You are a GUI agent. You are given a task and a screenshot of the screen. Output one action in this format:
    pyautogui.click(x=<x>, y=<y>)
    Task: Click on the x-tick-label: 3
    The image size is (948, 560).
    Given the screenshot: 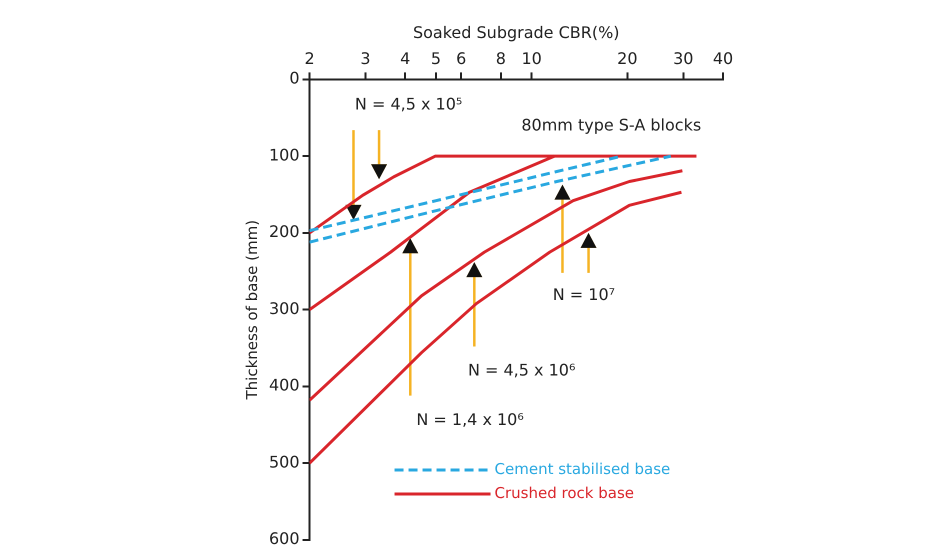 What is the action you would take?
    pyautogui.click(x=365, y=58)
    